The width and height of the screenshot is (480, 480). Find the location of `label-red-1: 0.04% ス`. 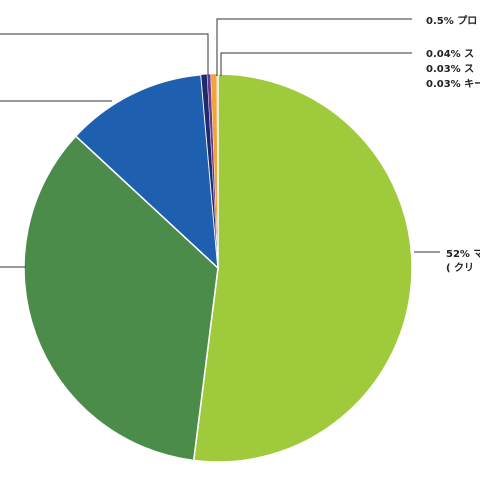

label-red-1: 0.04% ス is located at coordinates (450, 54).